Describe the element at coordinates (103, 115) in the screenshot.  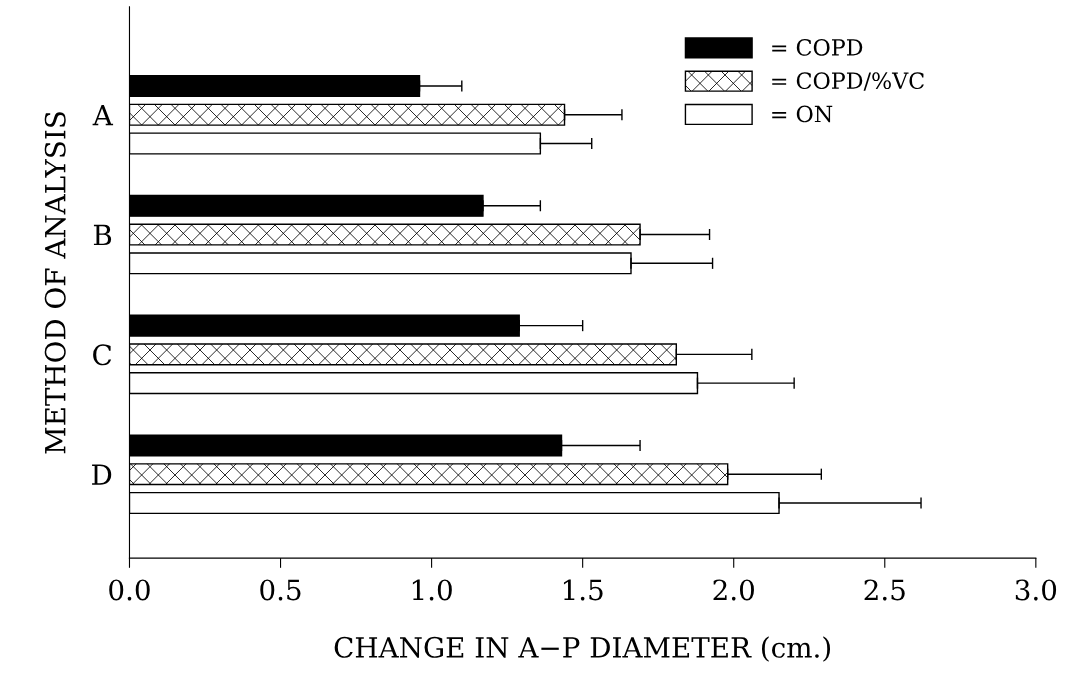
I see `y-tick-label: A` at that location.